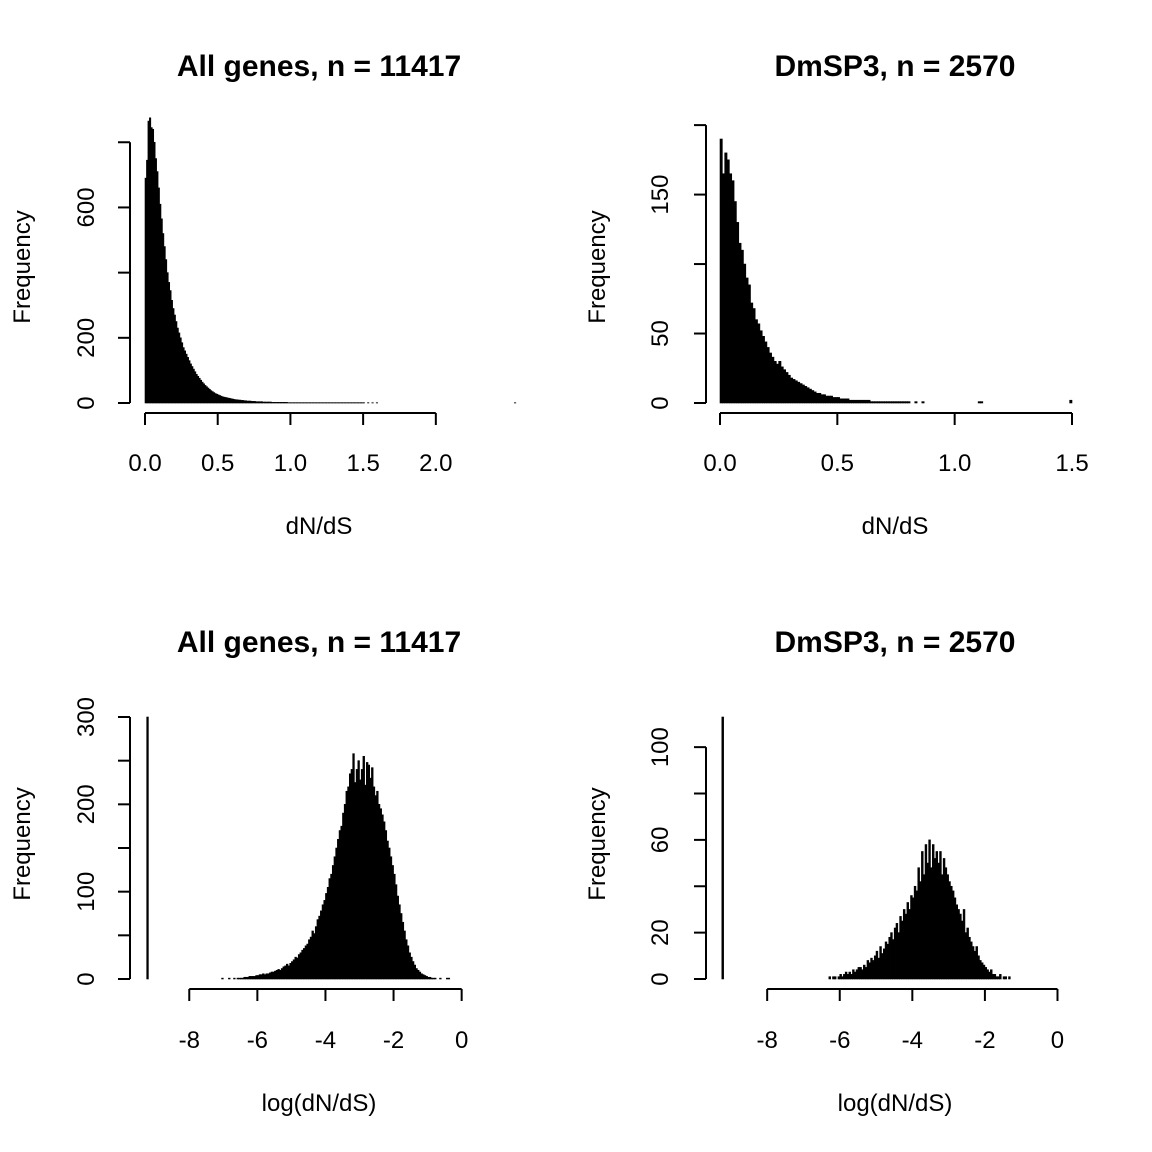 The height and width of the screenshot is (1152, 1152). I want to click on x-axis-label: log(dN/dS), so click(319, 1103).